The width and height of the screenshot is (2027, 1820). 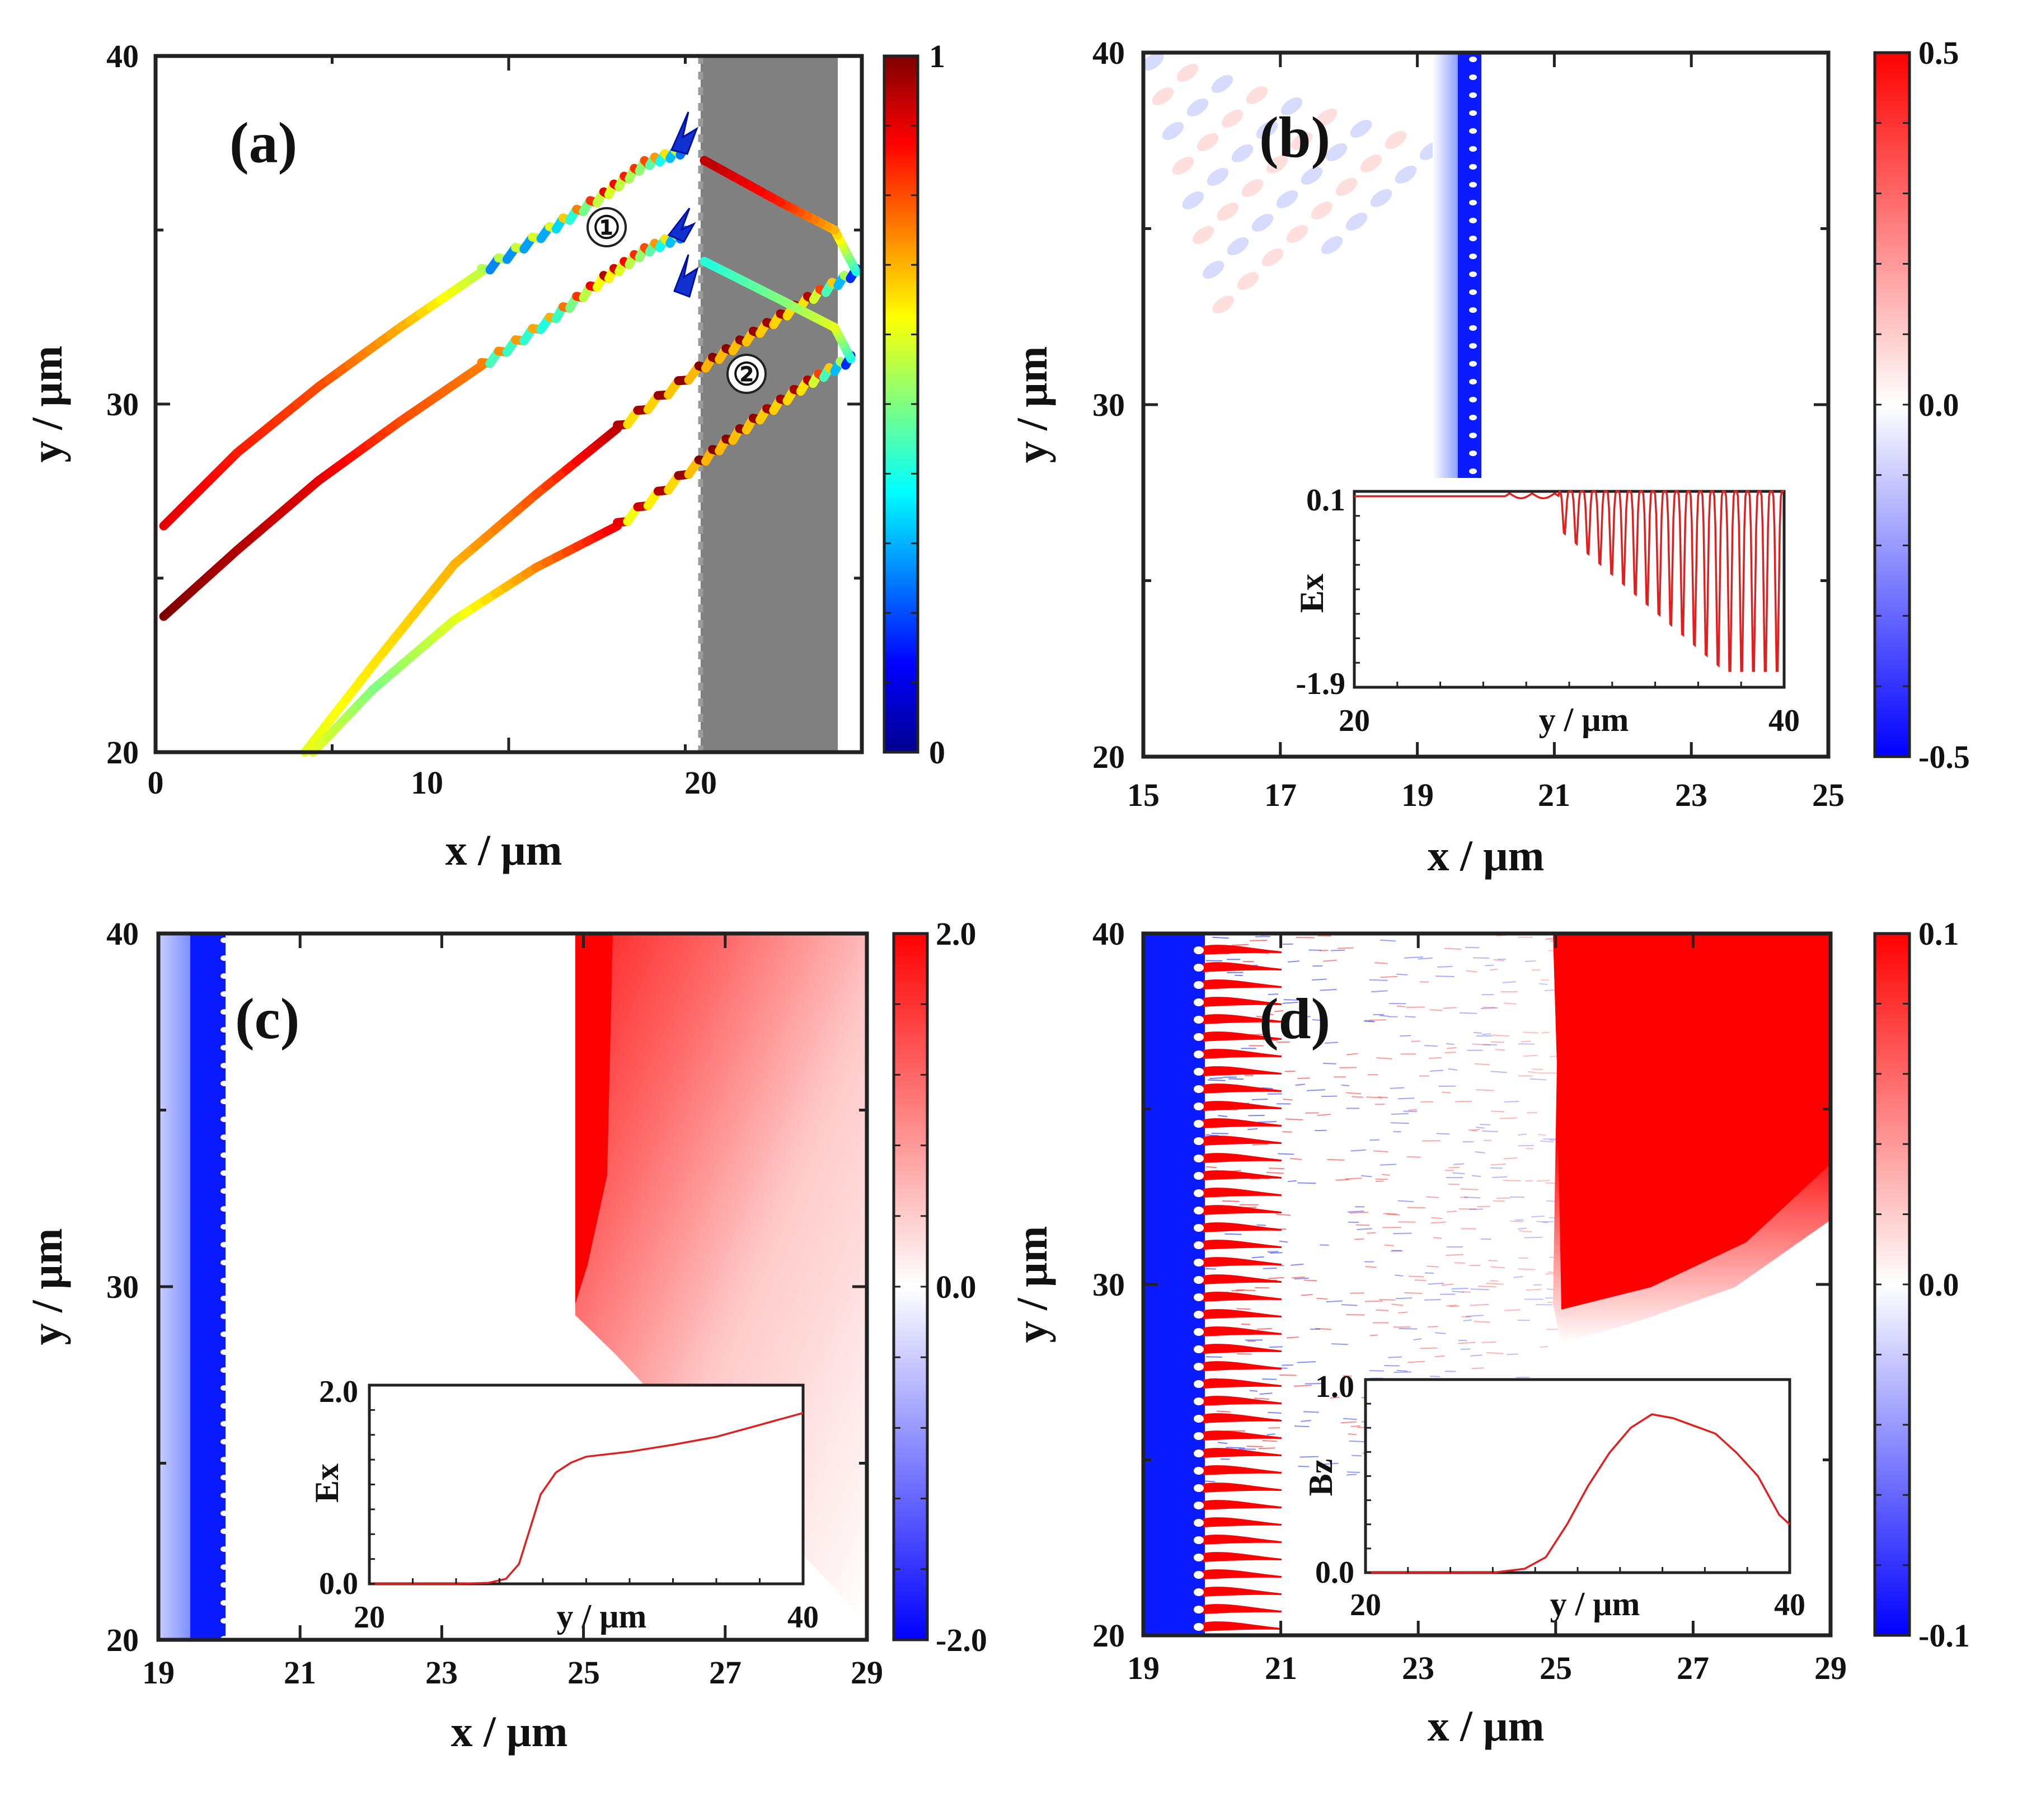 I want to click on colorbar-tick-label: 0.0, so click(x=1938, y=405).